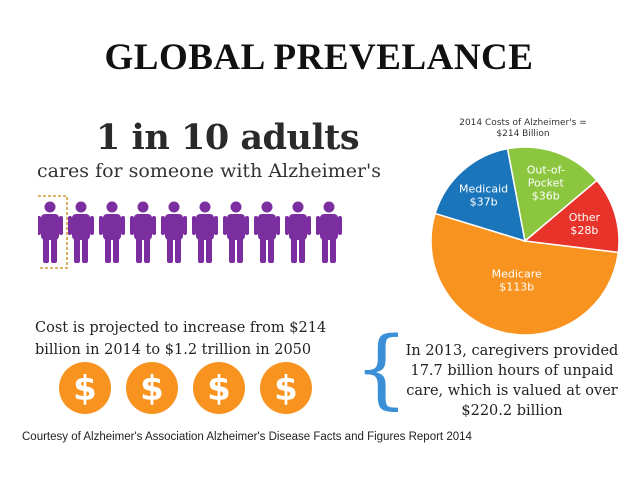 The width and height of the screenshot is (638, 479). Describe the element at coordinates (585, 224) in the screenshot. I see `pie-slice-label: Other $28b` at that location.